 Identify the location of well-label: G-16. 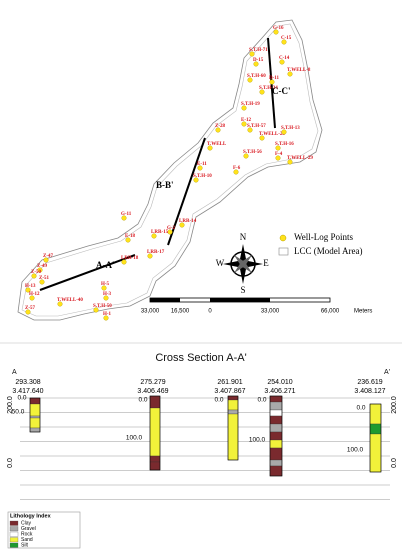
(278, 28).